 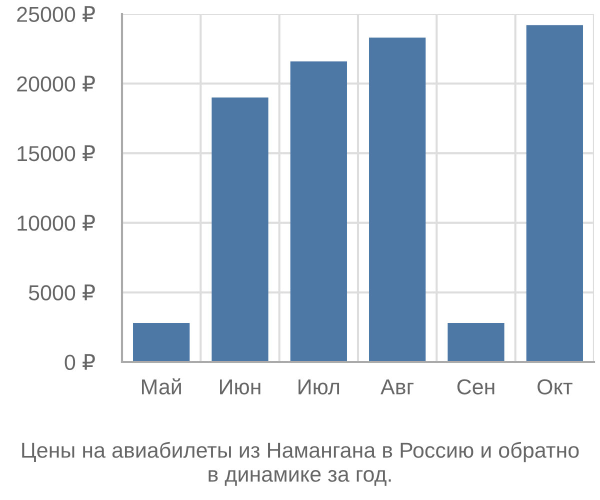 What do you see at coordinates (56, 84) in the screenshot?
I see `y-tick-label: 20000 ₽` at bounding box center [56, 84].